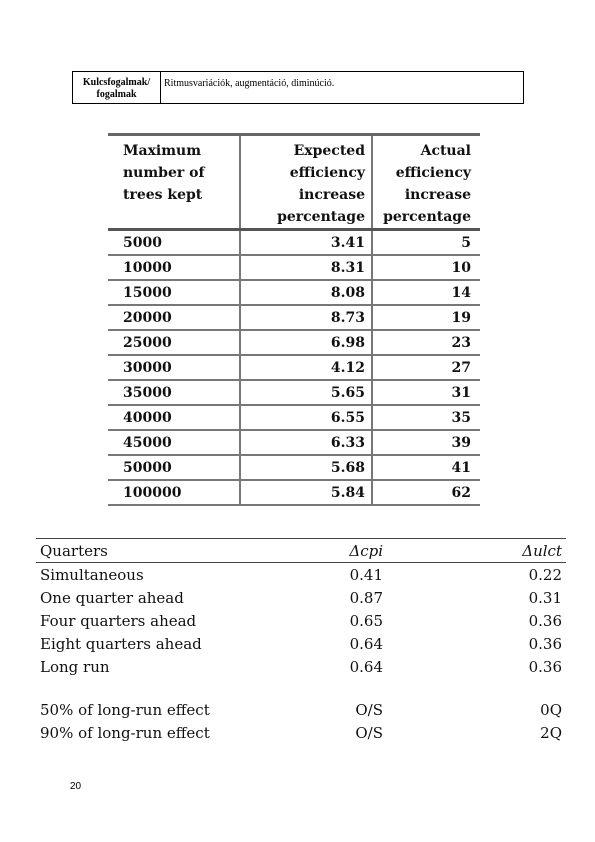  What do you see at coordinates (426, 242) in the screenshot?
I see `cell-actual: 5` at bounding box center [426, 242].